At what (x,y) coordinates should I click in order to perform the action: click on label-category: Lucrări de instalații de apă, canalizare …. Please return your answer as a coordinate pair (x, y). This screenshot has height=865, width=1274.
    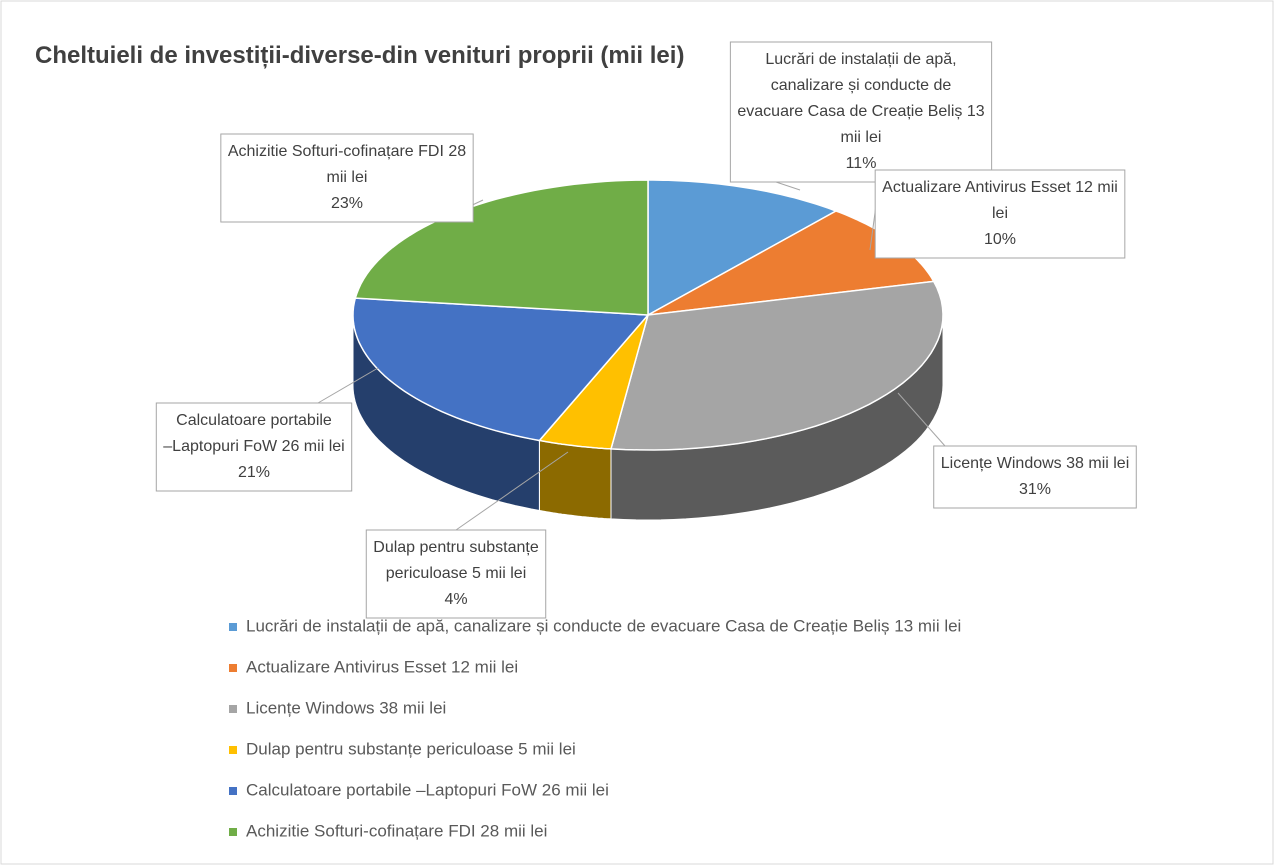
    Looking at the image, I should click on (860, 98).